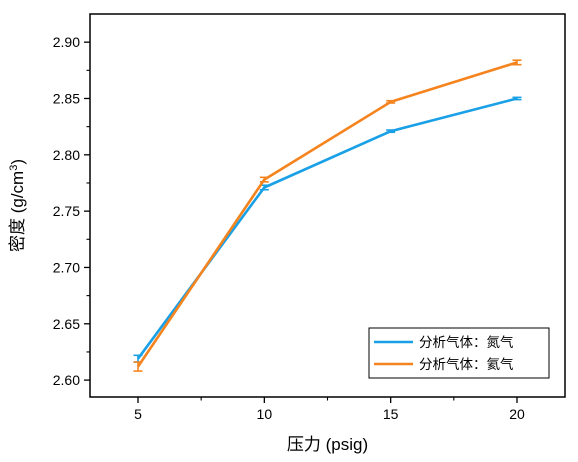 This screenshot has width=578, height=462. What do you see at coordinates (466, 365) in the screenshot?
I see `legend-label: 分析气体：氦气` at bounding box center [466, 365].